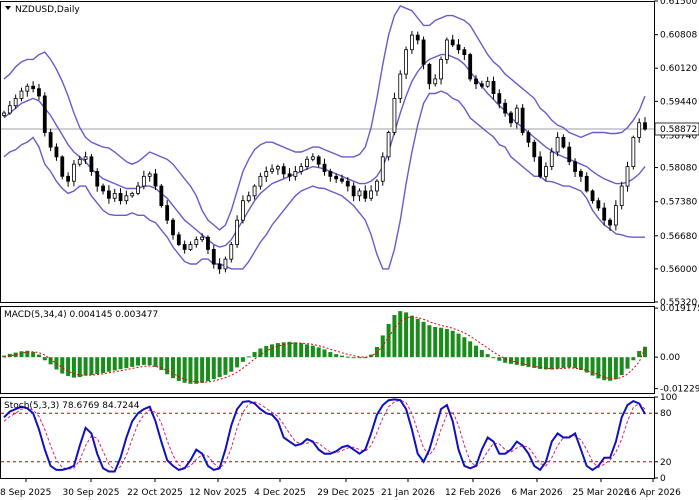  I want to click on date-x-tick-label: 6 Mar 2026, so click(537, 493).